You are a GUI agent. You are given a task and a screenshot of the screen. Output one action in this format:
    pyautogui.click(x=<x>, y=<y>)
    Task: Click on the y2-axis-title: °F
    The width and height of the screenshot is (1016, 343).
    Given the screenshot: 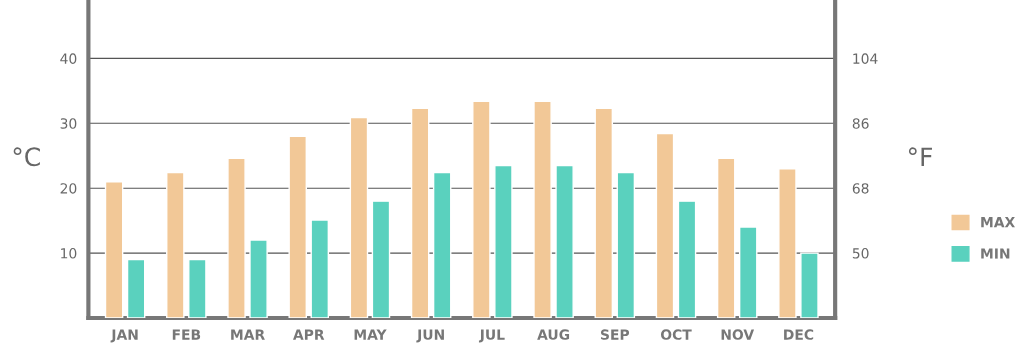 What is the action you would take?
    pyautogui.click(x=920, y=156)
    